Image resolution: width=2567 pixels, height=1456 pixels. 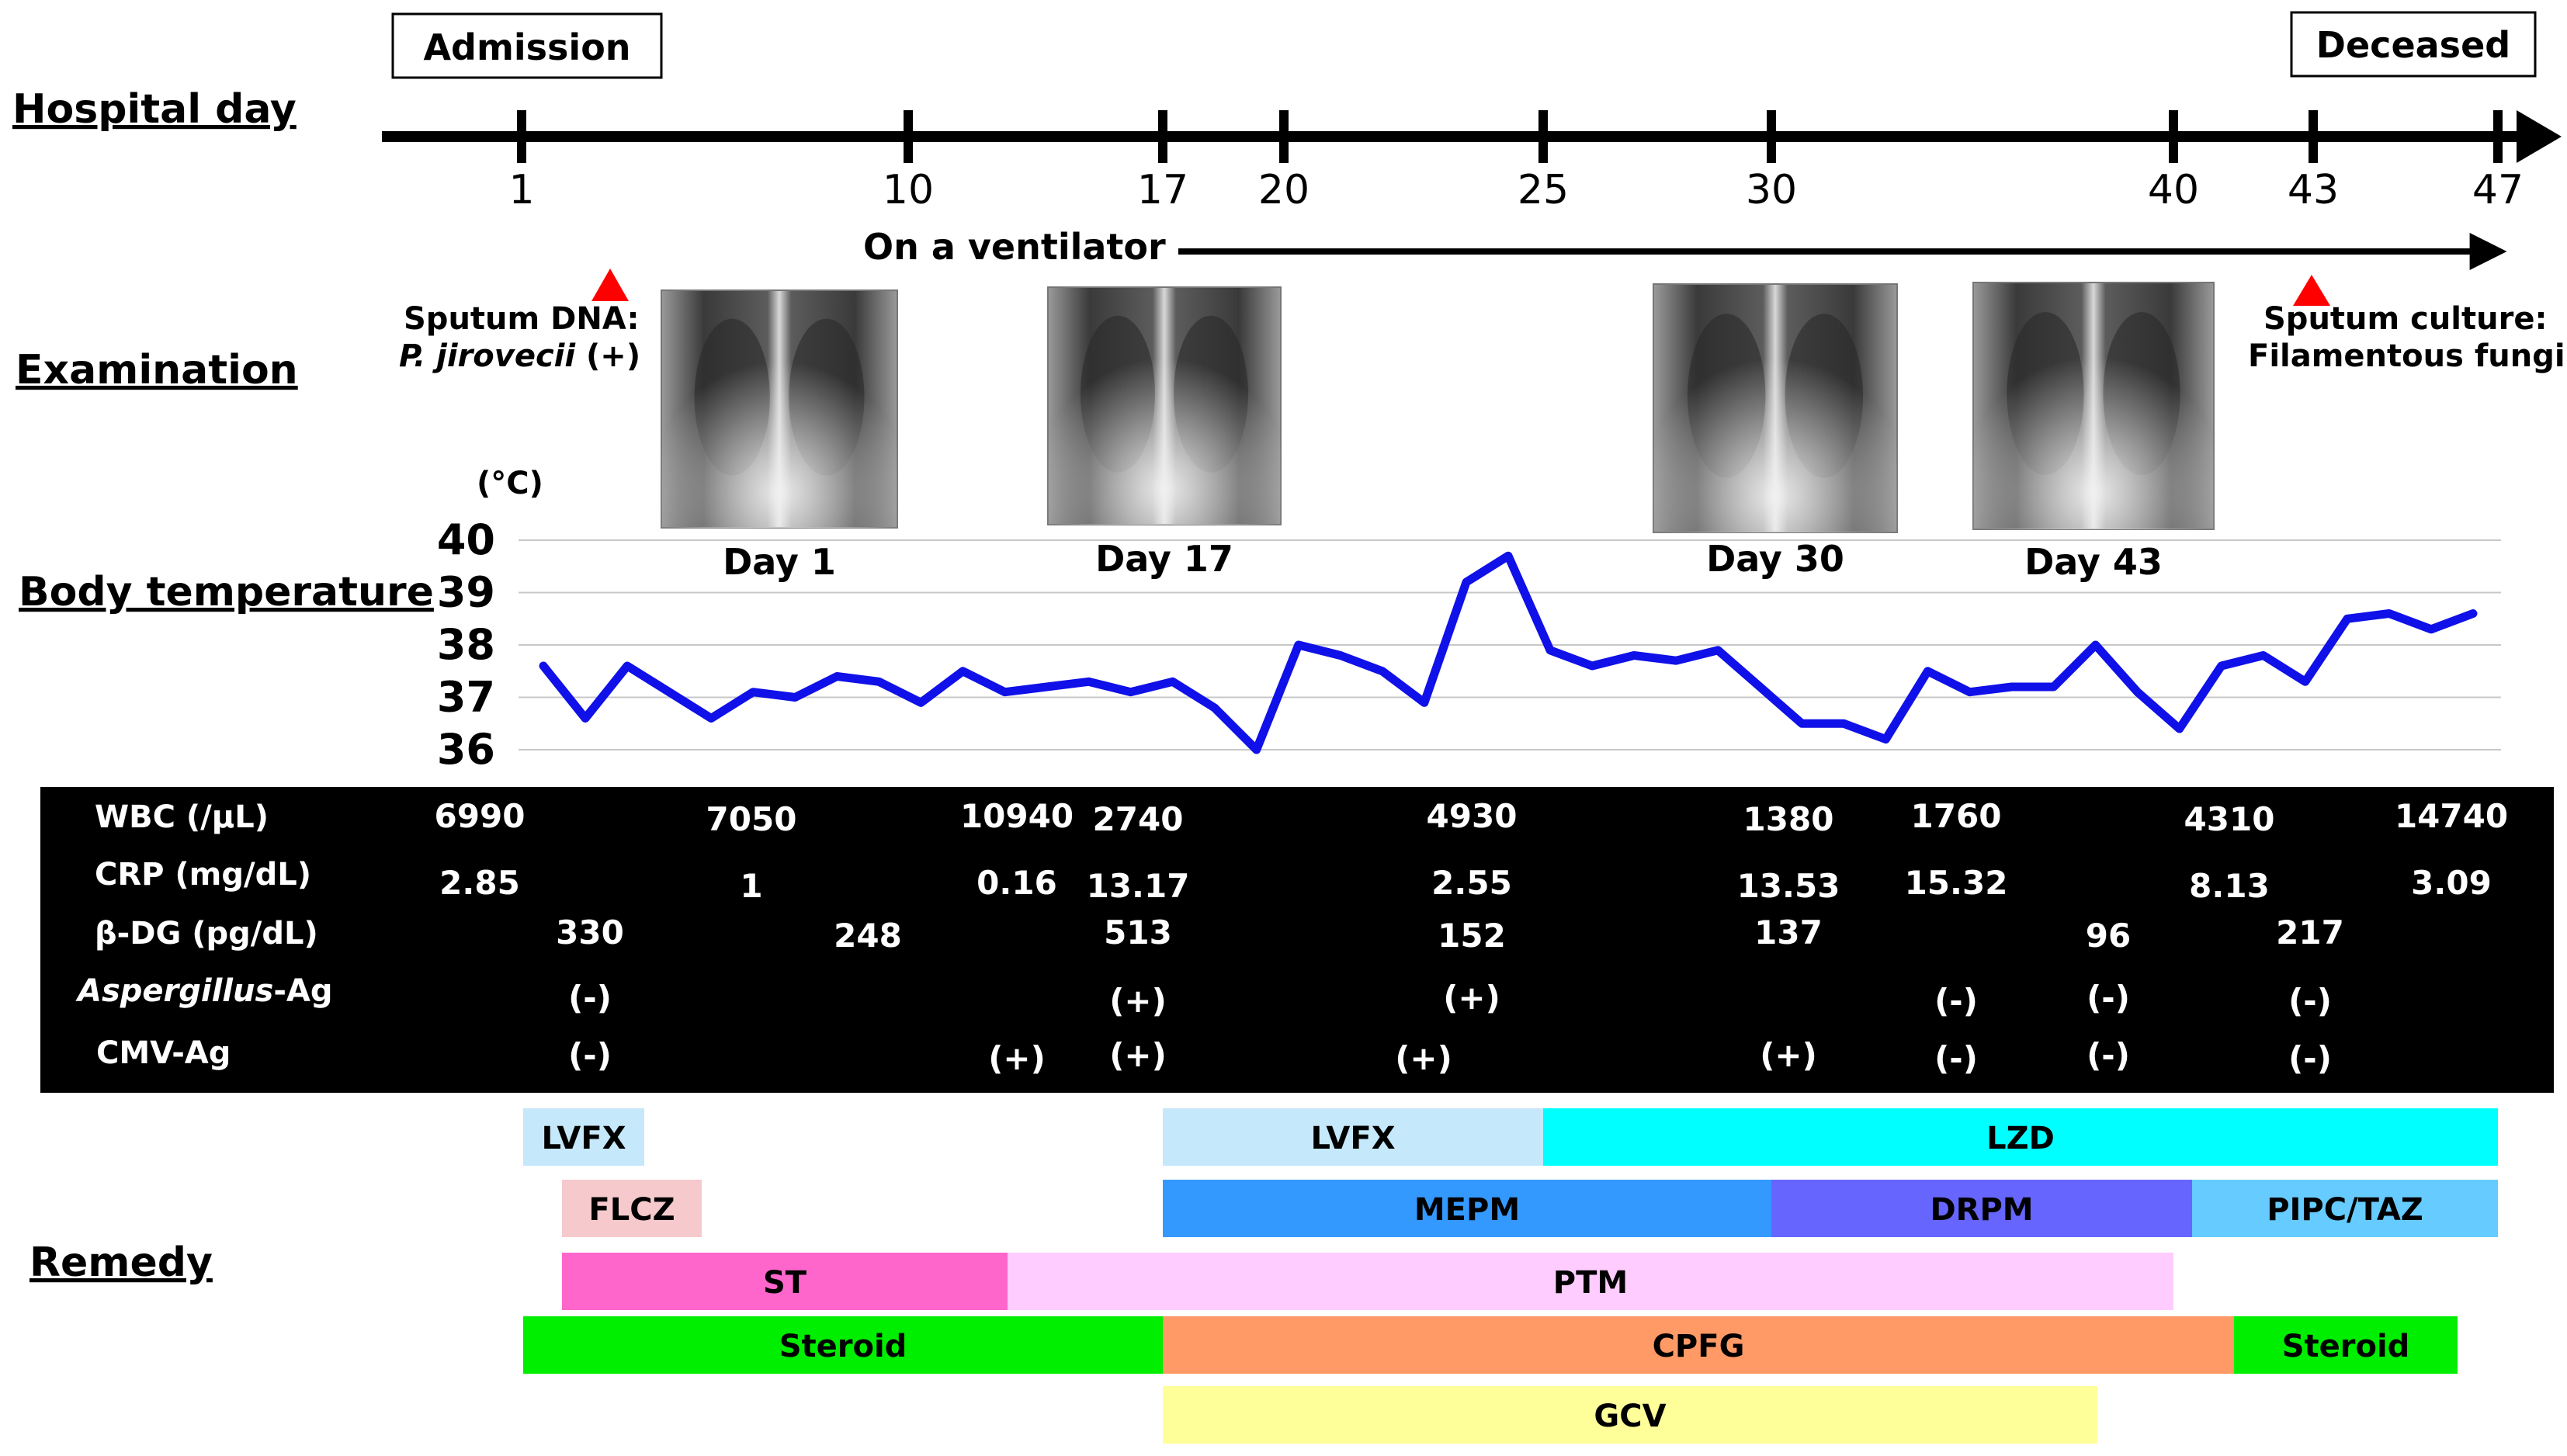 What do you see at coordinates (2093, 562) in the screenshot?
I see `xray-caption: Day 43` at bounding box center [2093, 562].